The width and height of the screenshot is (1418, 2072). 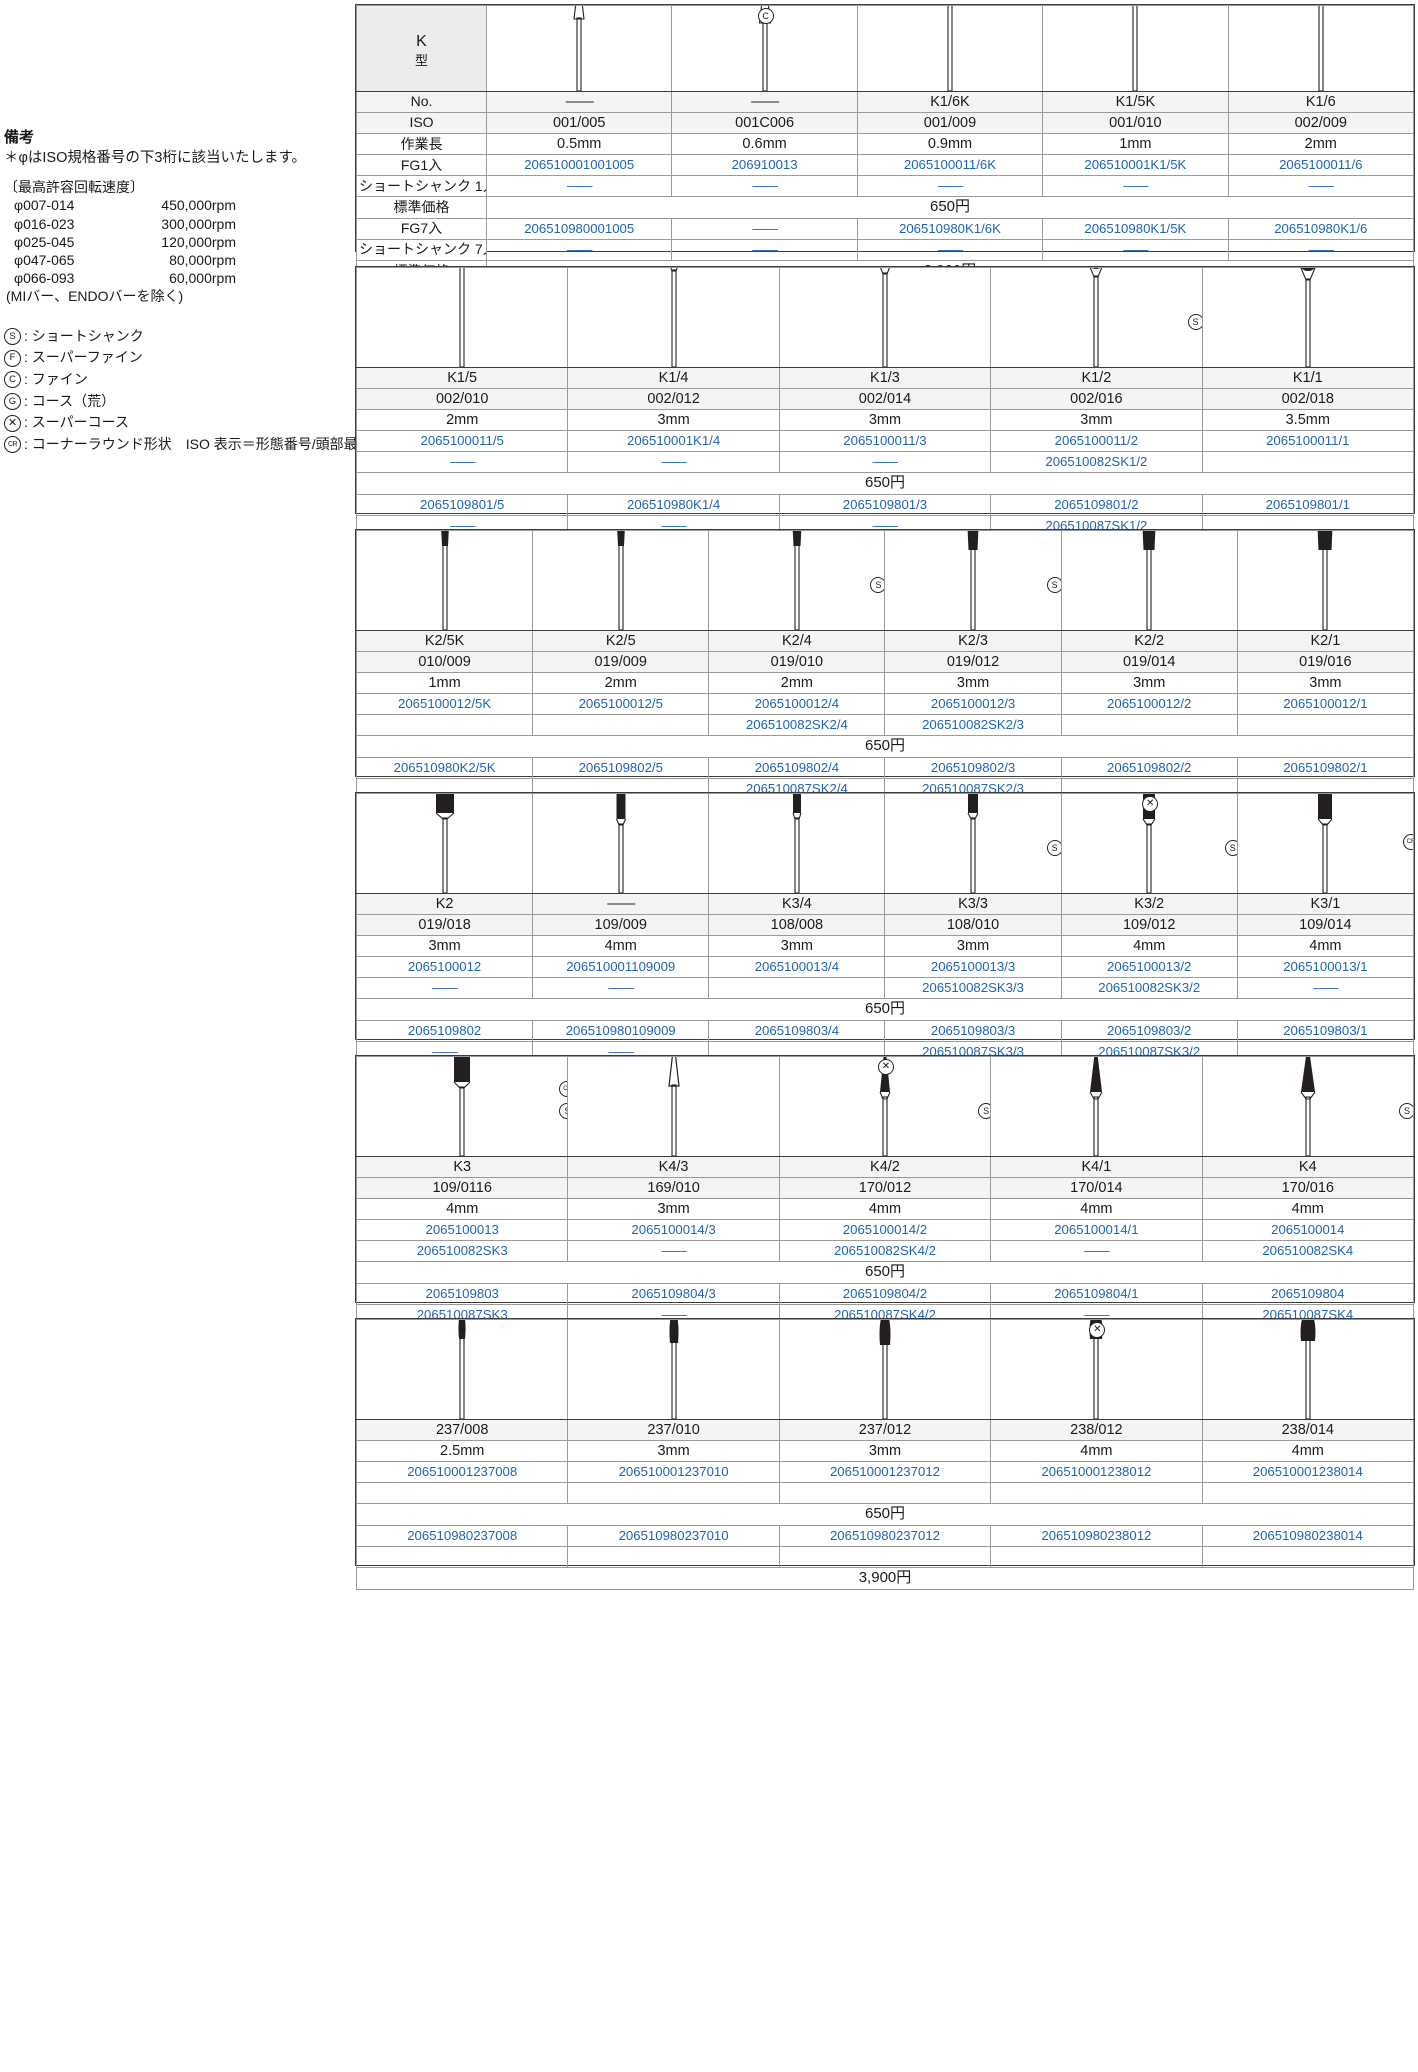 I want to click on cell-fg7-code: 206510980237008, so click(x=462, y=1536).